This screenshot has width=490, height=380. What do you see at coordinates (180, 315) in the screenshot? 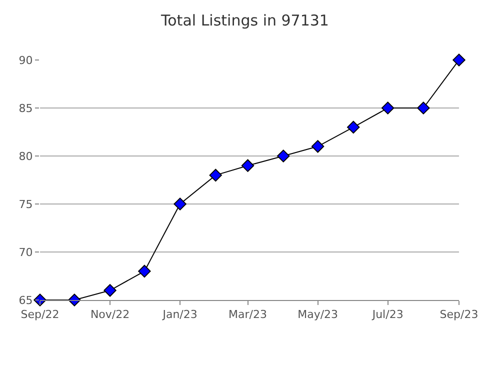
I see `x-tick-label: Jan/23` at bounding box center [180, 315].